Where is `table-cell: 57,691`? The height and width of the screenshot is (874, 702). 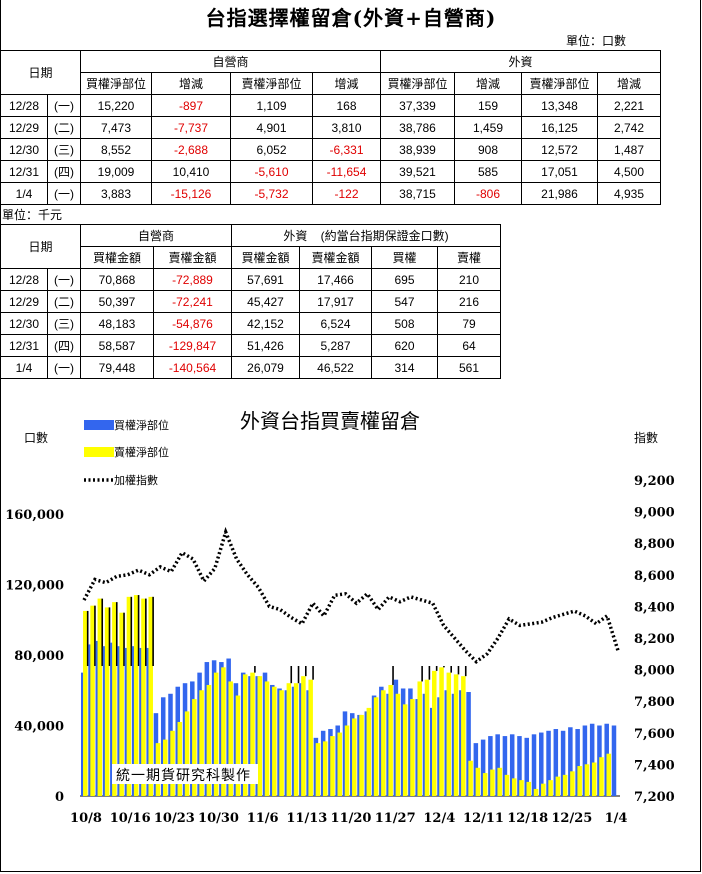 table-cell: 57,691 is located at coordinates (265, 279).